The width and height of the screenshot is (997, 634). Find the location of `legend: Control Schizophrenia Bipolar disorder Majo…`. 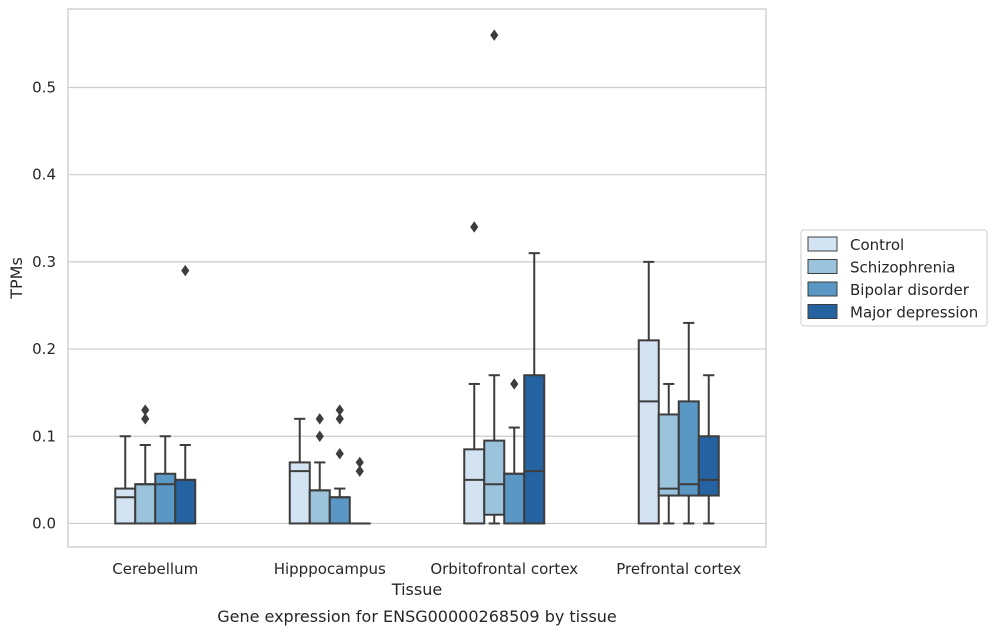

legend: Control Schizophrenia Bipolar disorder Majo… is located at coordinates (894, 278).